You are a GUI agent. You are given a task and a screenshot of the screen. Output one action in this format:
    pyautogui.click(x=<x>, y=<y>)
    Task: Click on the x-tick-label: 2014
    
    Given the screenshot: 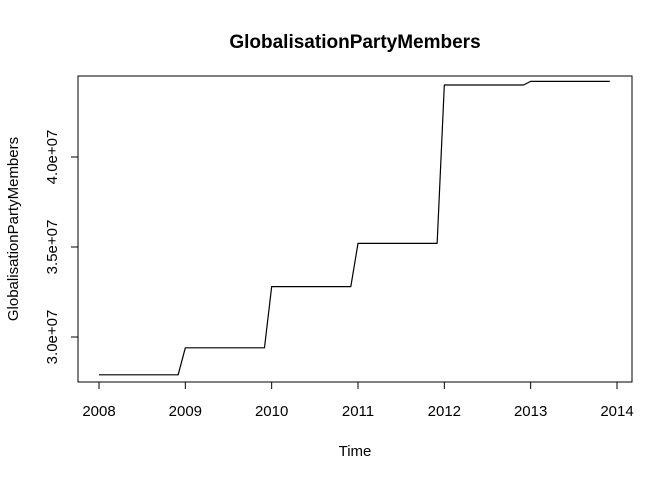 What is the action you would take?
    pyautogui.click(x=616, y=411)
    